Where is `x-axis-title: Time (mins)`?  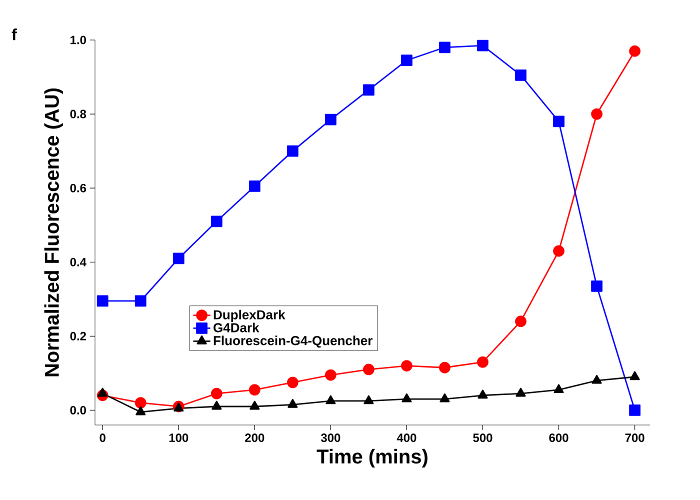 x-axis-title: Time (mins) is located at coordinates (372, 458).